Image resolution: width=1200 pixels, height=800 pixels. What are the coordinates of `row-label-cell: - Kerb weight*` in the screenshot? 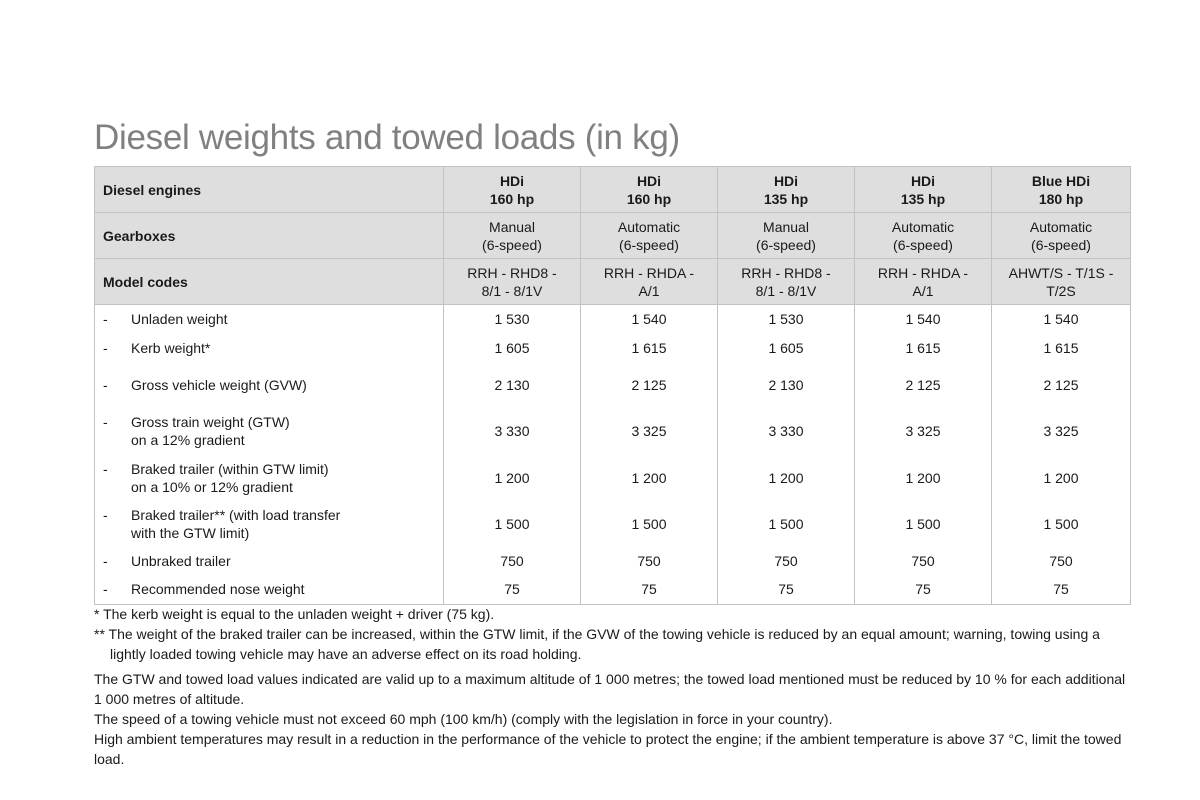 It's located at (269, 347).